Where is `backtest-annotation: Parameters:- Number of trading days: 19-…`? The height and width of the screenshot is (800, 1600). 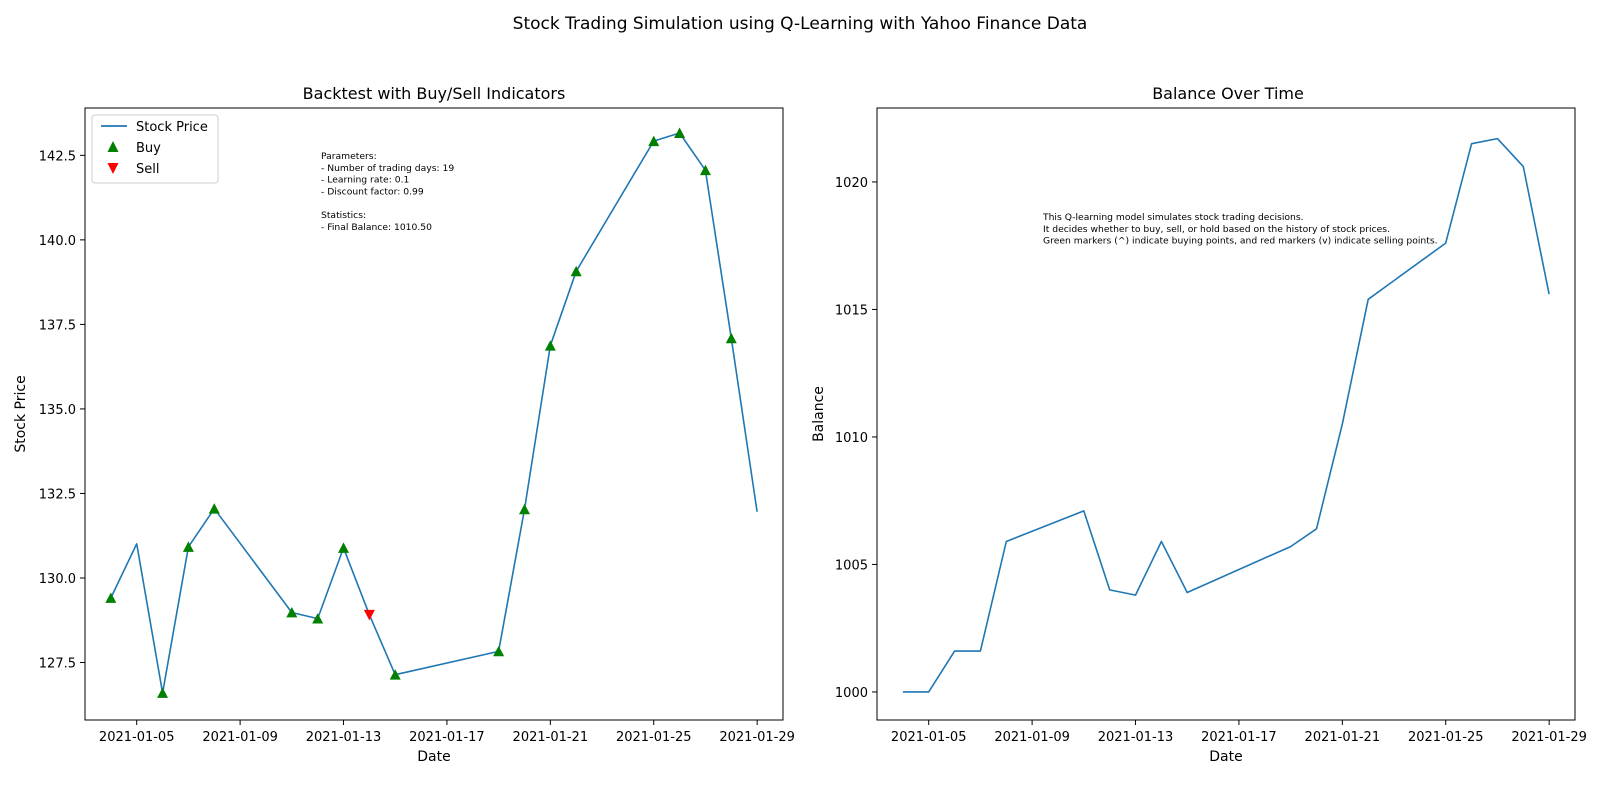
backtest-annotation: Parameters:- Number of trading days: 19-… is located at coordinates (387, 192).